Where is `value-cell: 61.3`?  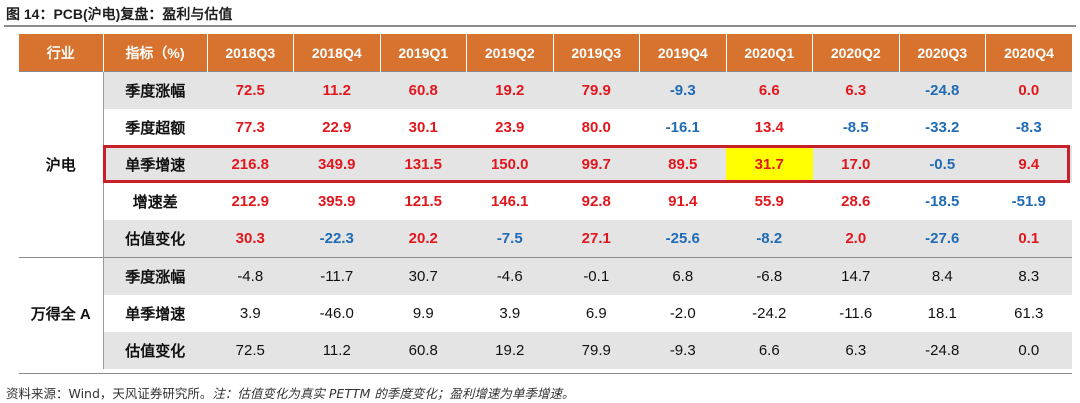
value-cell: 61.3 is located at coordinates (1029, 313).